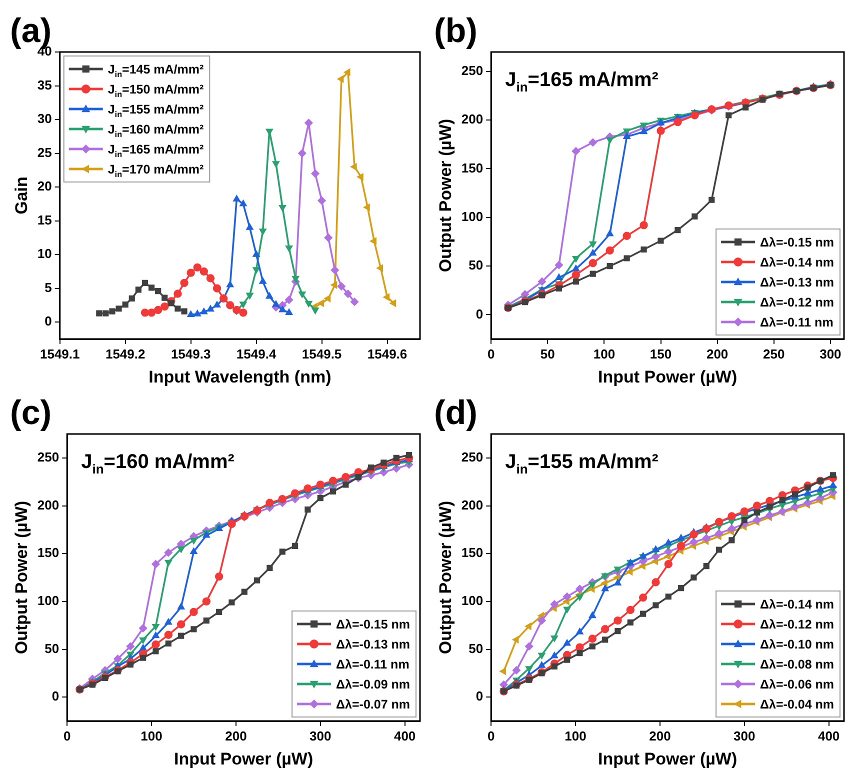 The image size is (865, 781). Describe the element at coordinates (44, 186) in the screenshot. I see `y-tick-label: 20` at that location.